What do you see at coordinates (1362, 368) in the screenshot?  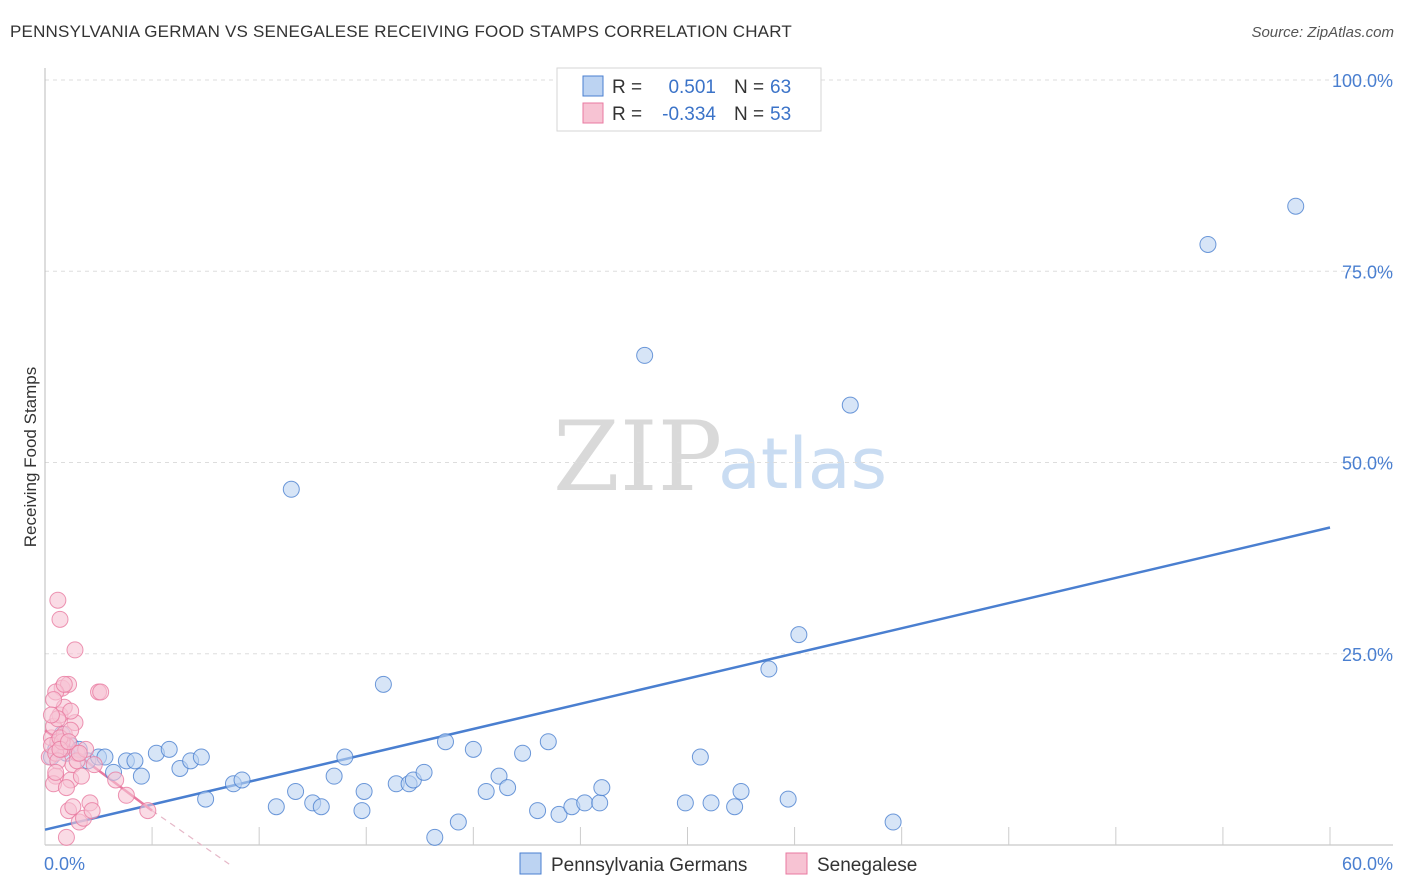 I see `y-tick-labels: 25.0% 50.0% 75.0% 100.0%` at bounding box center [1362, 368].